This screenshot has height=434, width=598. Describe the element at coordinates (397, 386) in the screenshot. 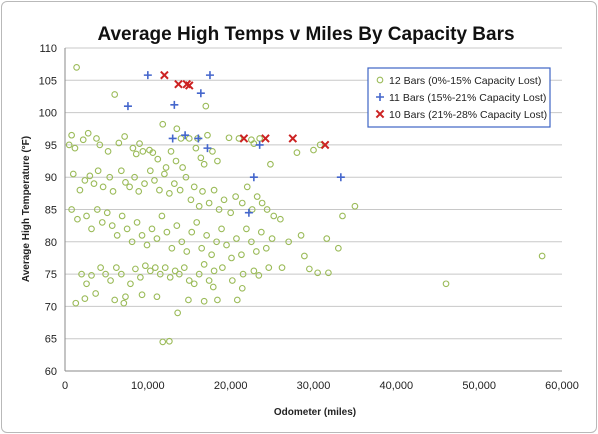

I see `x-tick-label: 40,000` at that location.